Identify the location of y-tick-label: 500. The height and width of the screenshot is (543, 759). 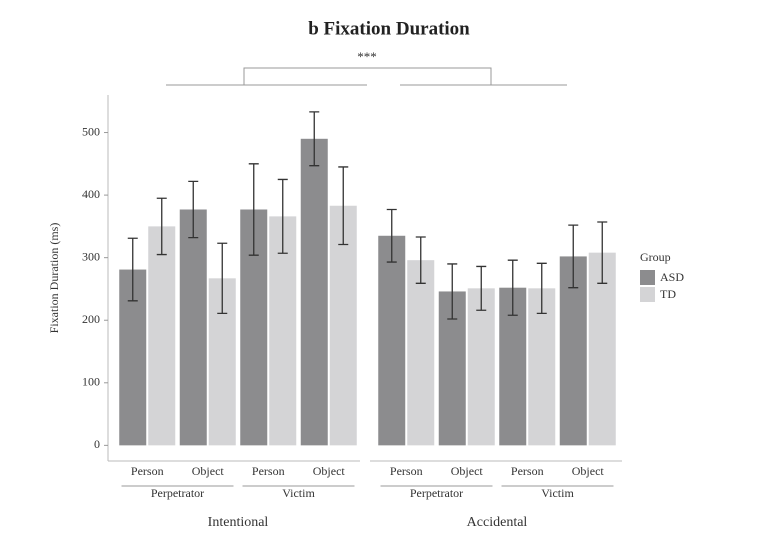
(91, 131).